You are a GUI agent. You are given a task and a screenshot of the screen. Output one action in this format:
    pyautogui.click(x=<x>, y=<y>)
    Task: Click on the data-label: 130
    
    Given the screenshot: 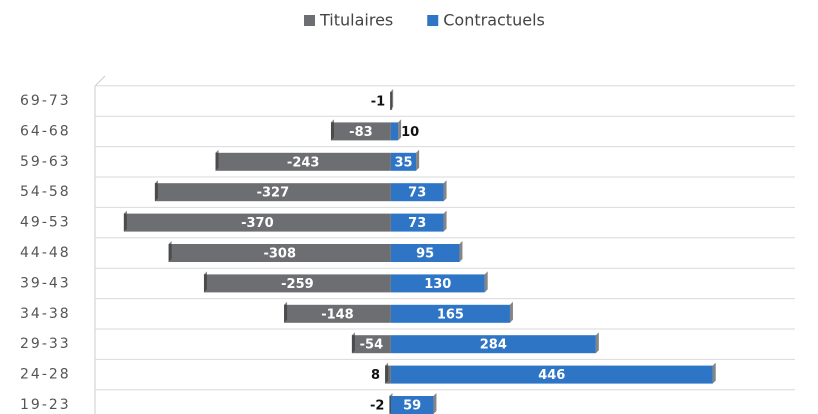 What is the action you would take?
    pyautogui.click(x=437, y=284)
    